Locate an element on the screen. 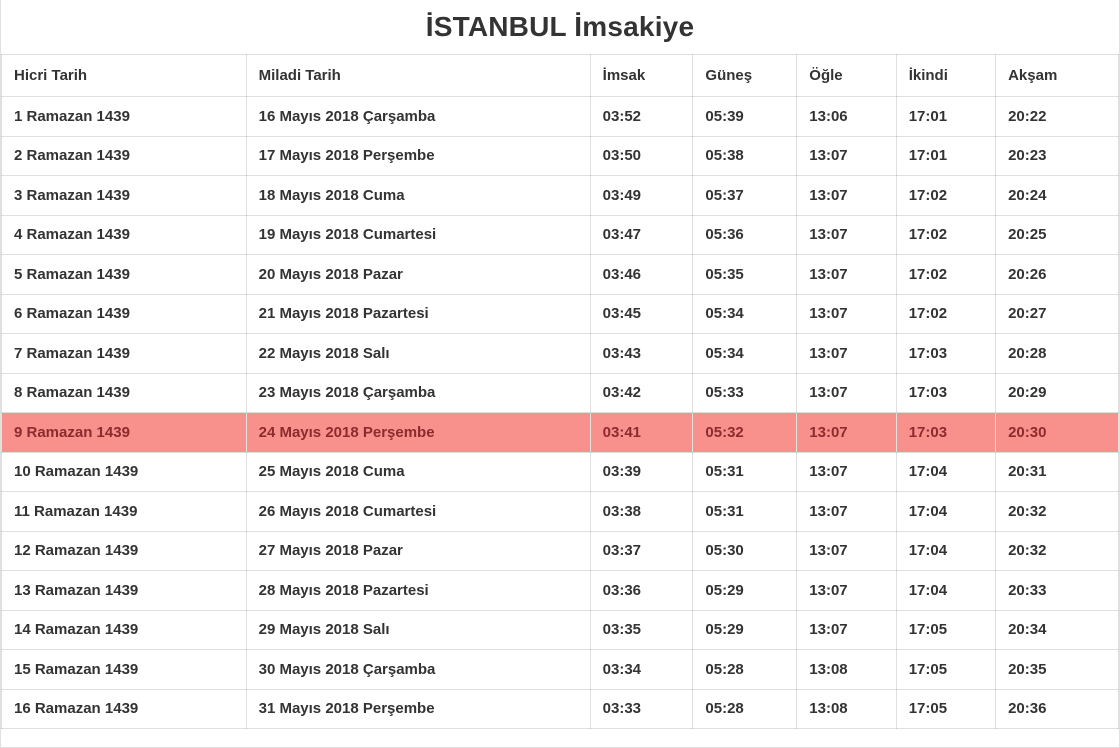 The height and width of the screenshot is (748, 1120). table-cell: 20:27 is located at coordinates (1057, 313).